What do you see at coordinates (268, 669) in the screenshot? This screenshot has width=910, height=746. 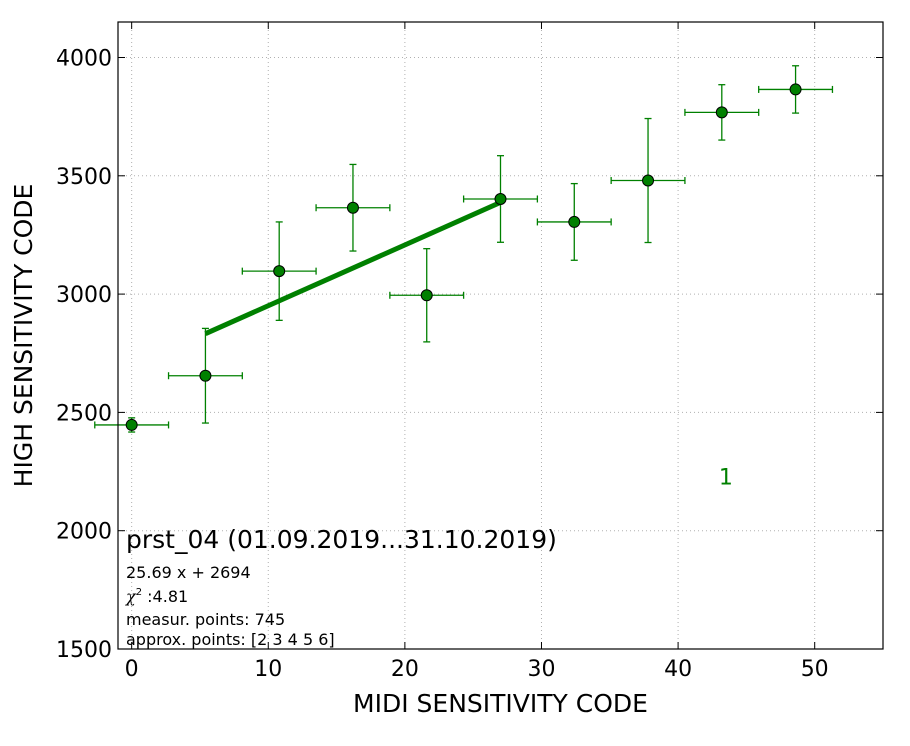 I see `x-tick-label: 10` at bounding box center [268, 669].